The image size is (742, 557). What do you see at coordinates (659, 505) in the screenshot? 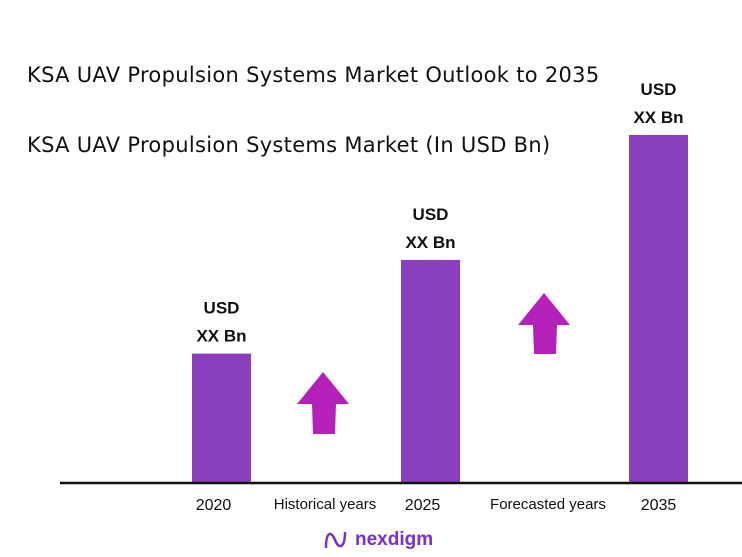
I see `x-tick-label-2035: 2035` at bounding box center [659, 505].